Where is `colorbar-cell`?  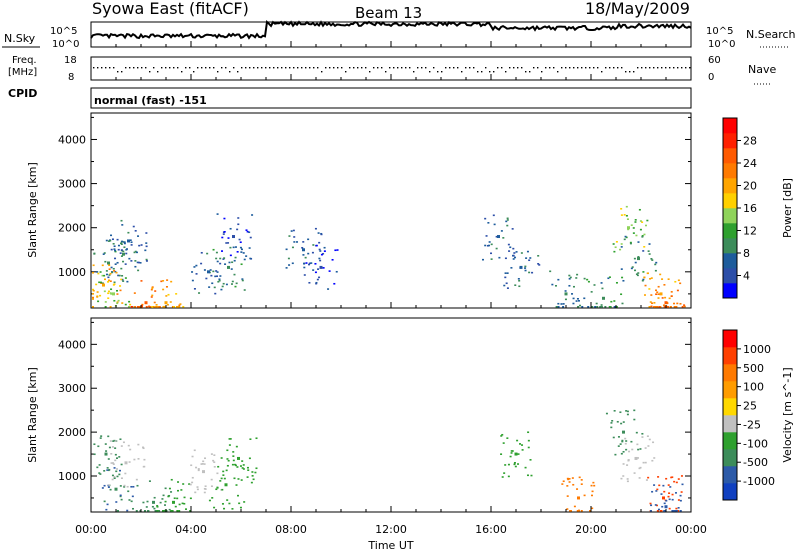 colorbar-cell is located at coordinates (730, 458).